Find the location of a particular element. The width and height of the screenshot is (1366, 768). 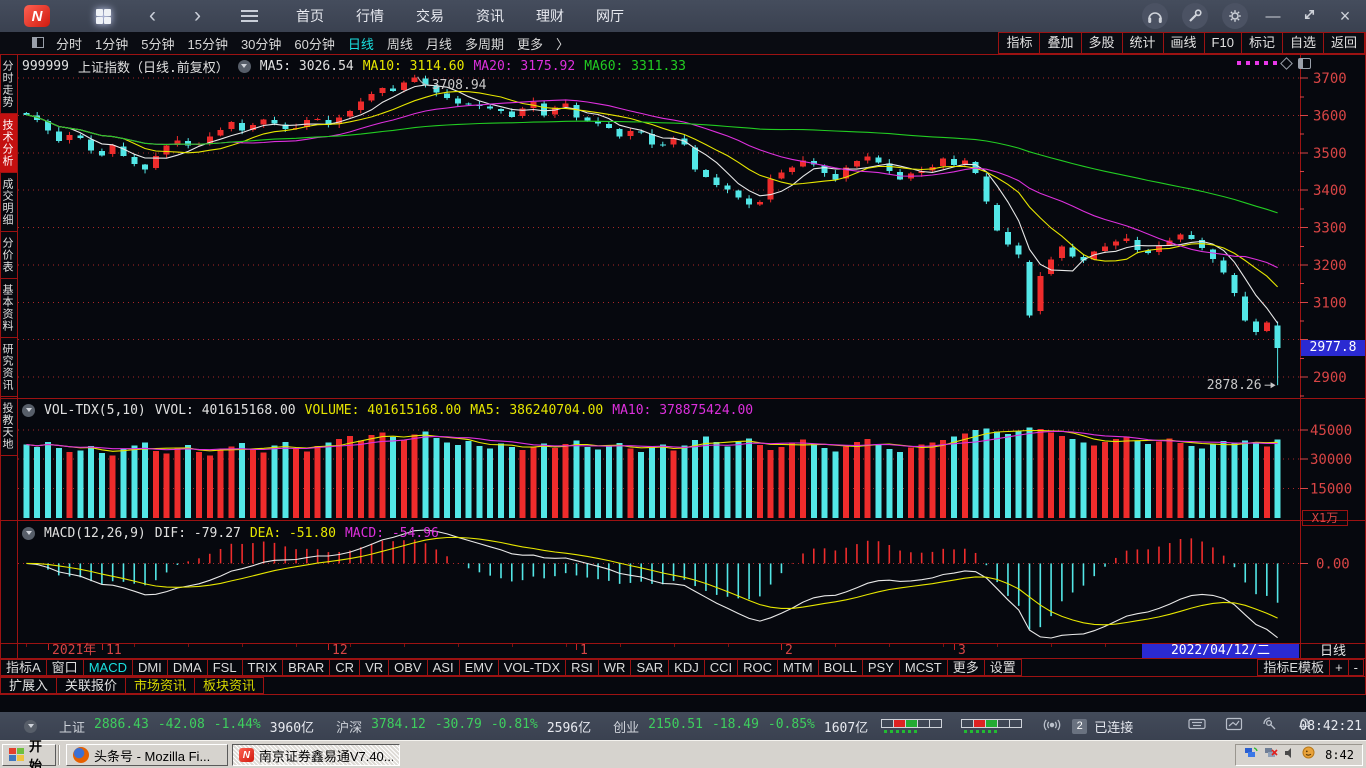

toolbar-button: 画线 is located at coordinates (1183, 43).